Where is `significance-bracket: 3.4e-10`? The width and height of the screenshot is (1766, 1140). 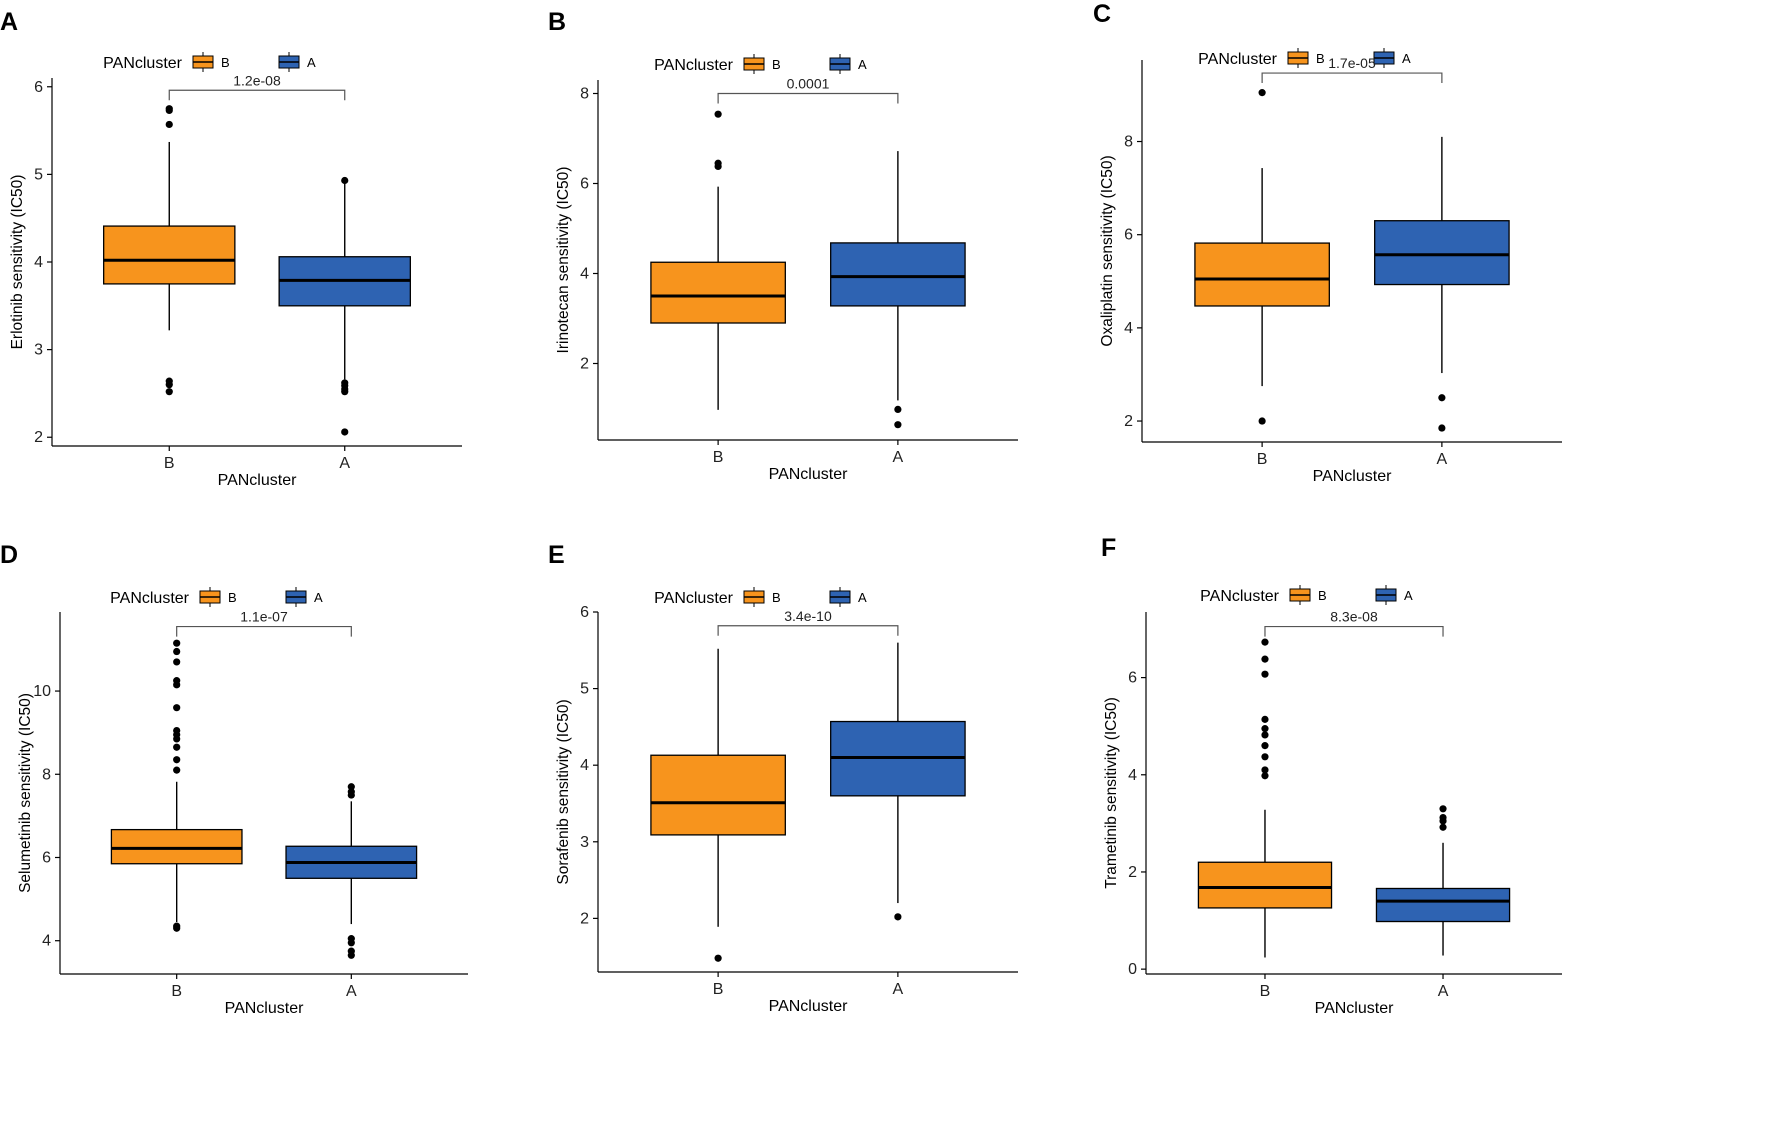
significance-bracket: 3.4e-10 is located at coordinates (808, 622).